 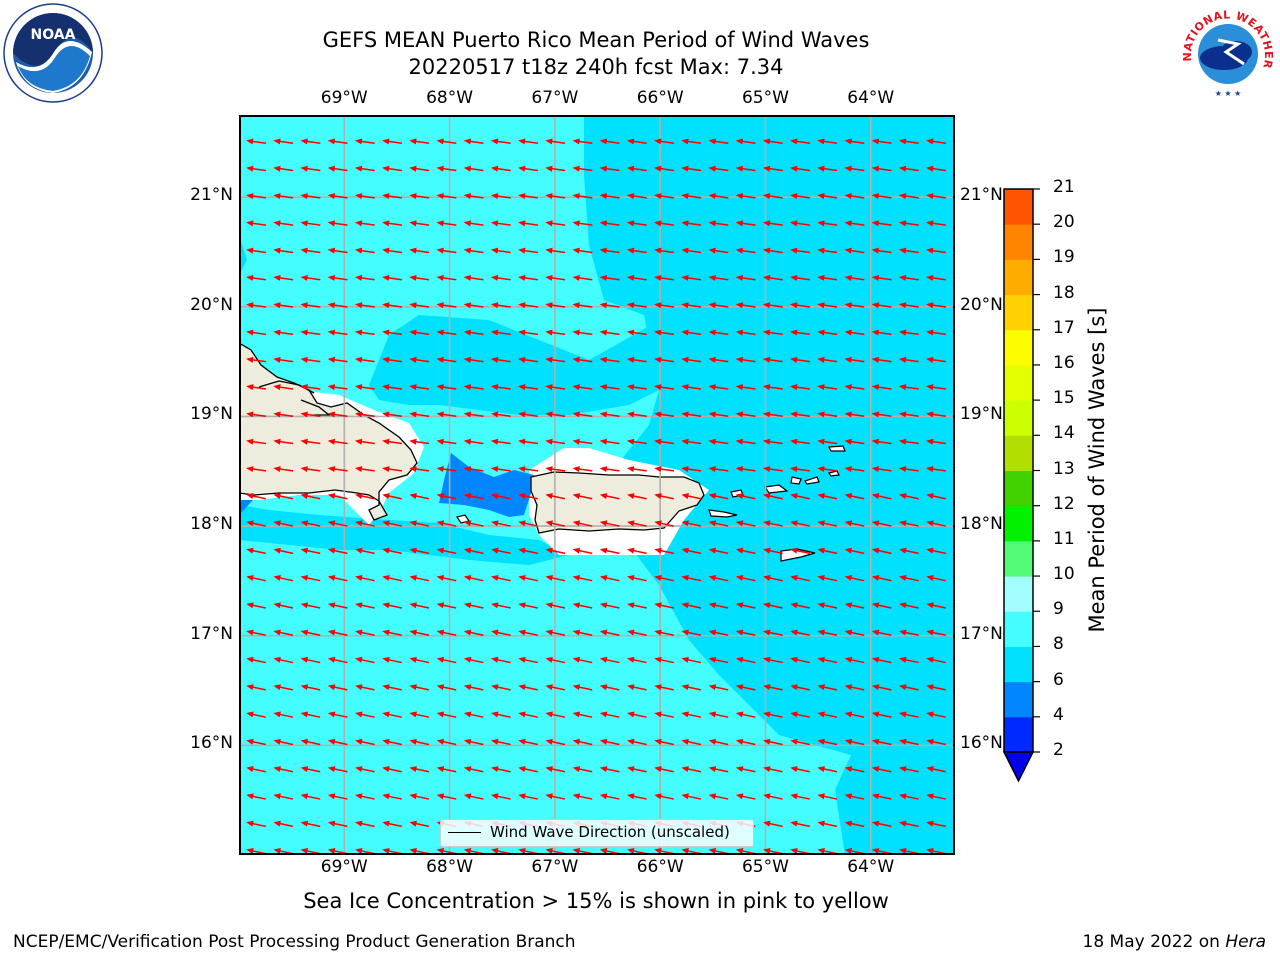 What do you see at coordinates (981, 743) in the screenshot?
I see `lat-label-right: 16°N` at bounding box center [981, 743].